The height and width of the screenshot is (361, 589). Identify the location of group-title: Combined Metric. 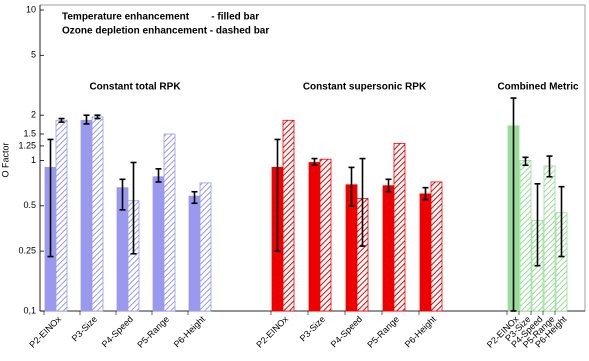
(538, 87).